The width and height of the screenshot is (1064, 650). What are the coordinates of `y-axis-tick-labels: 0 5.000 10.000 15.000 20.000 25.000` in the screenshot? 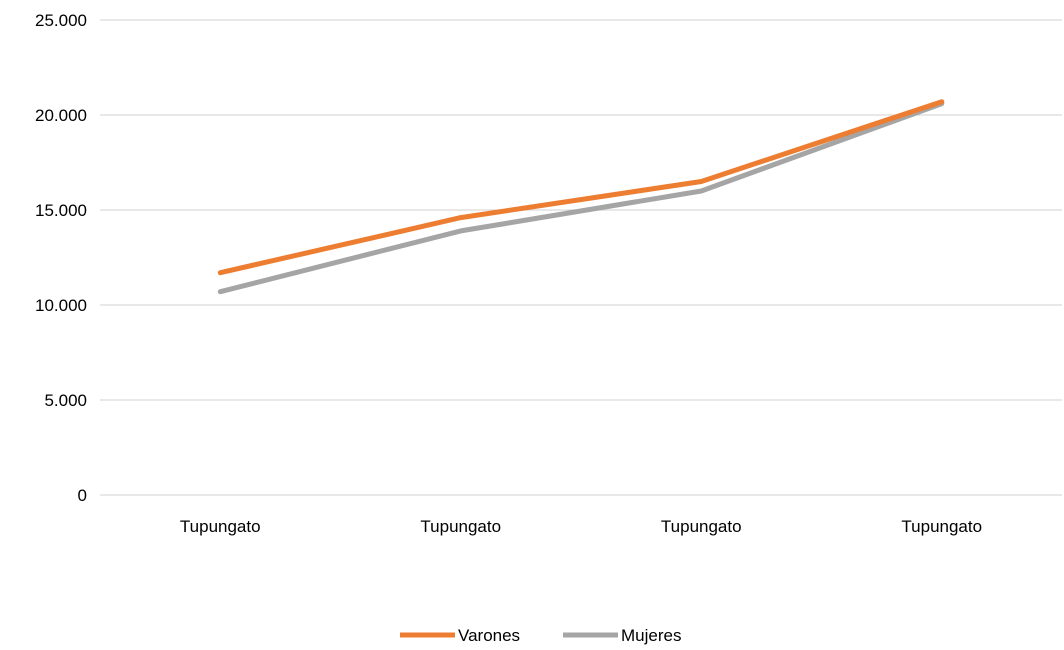 It's located at (61, 258).